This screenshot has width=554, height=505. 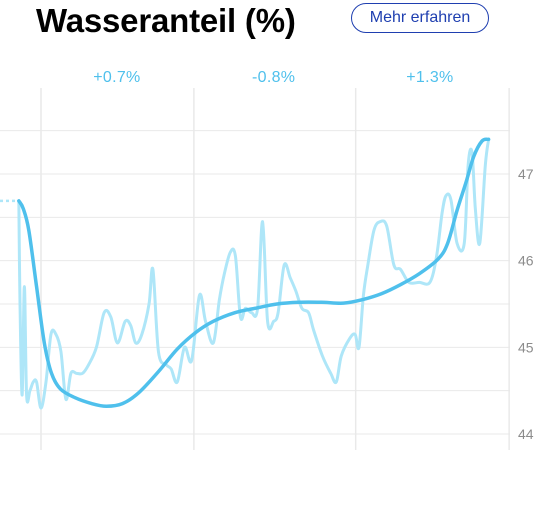 I want to click on y-tick-label: 44, so click(x=526, y=434).